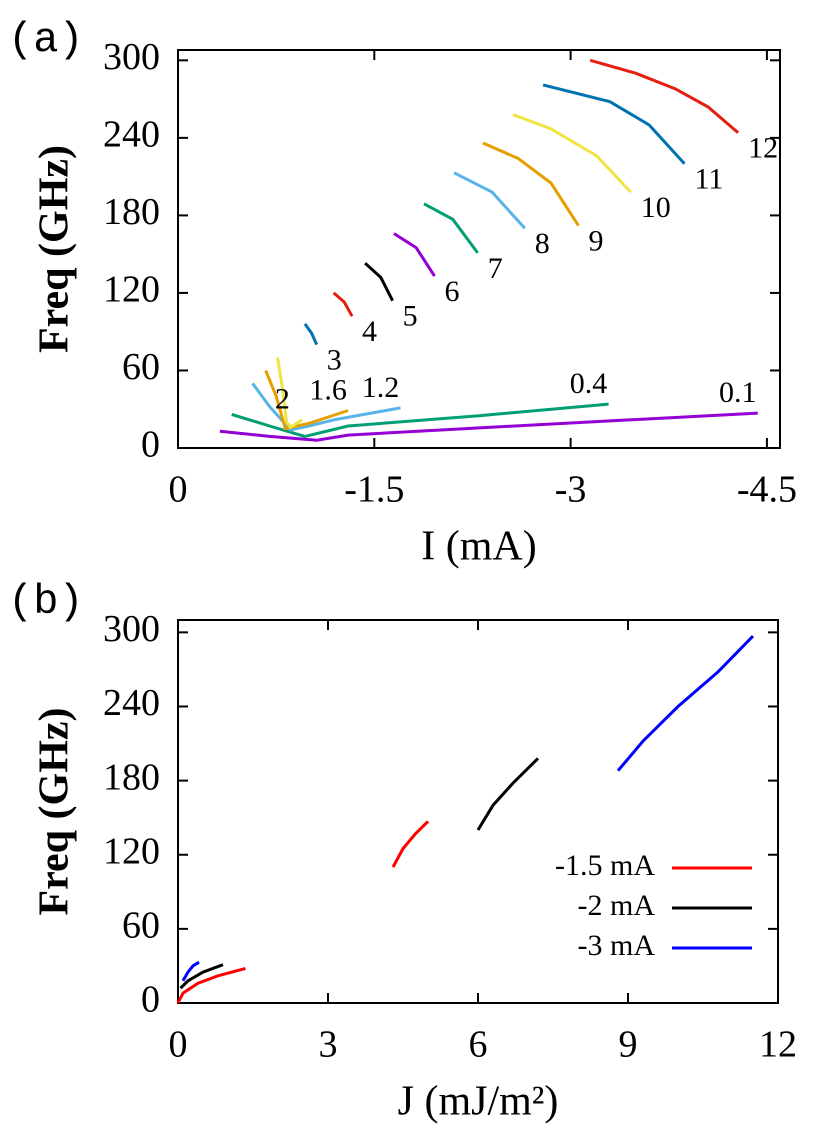  Describe the element at coordinates (478, 547) in the screenshot. I see `x-axis-label: I (mA)` at that location.